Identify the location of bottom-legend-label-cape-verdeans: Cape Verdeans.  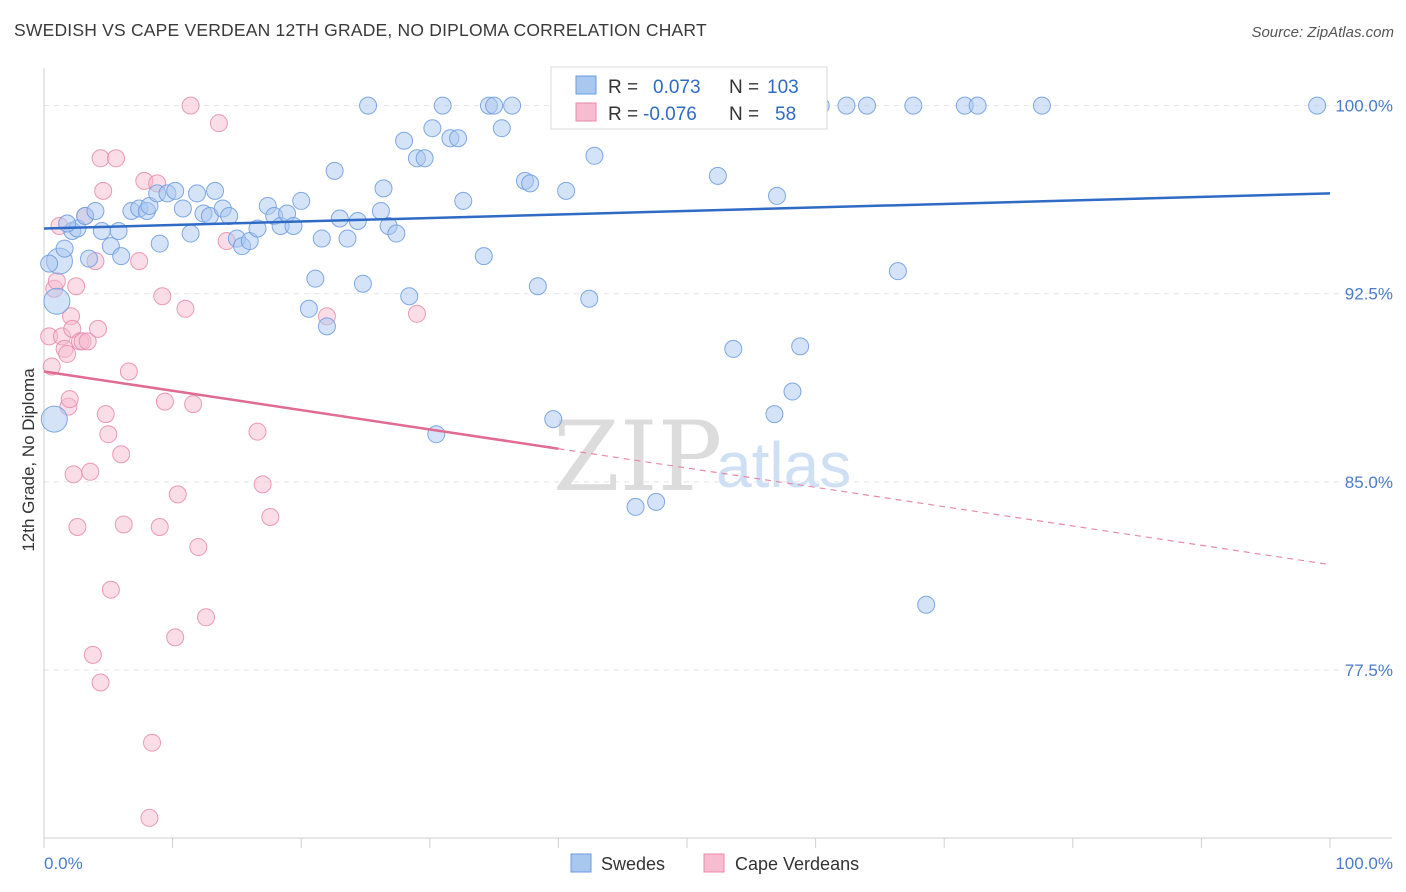
(797, 864).